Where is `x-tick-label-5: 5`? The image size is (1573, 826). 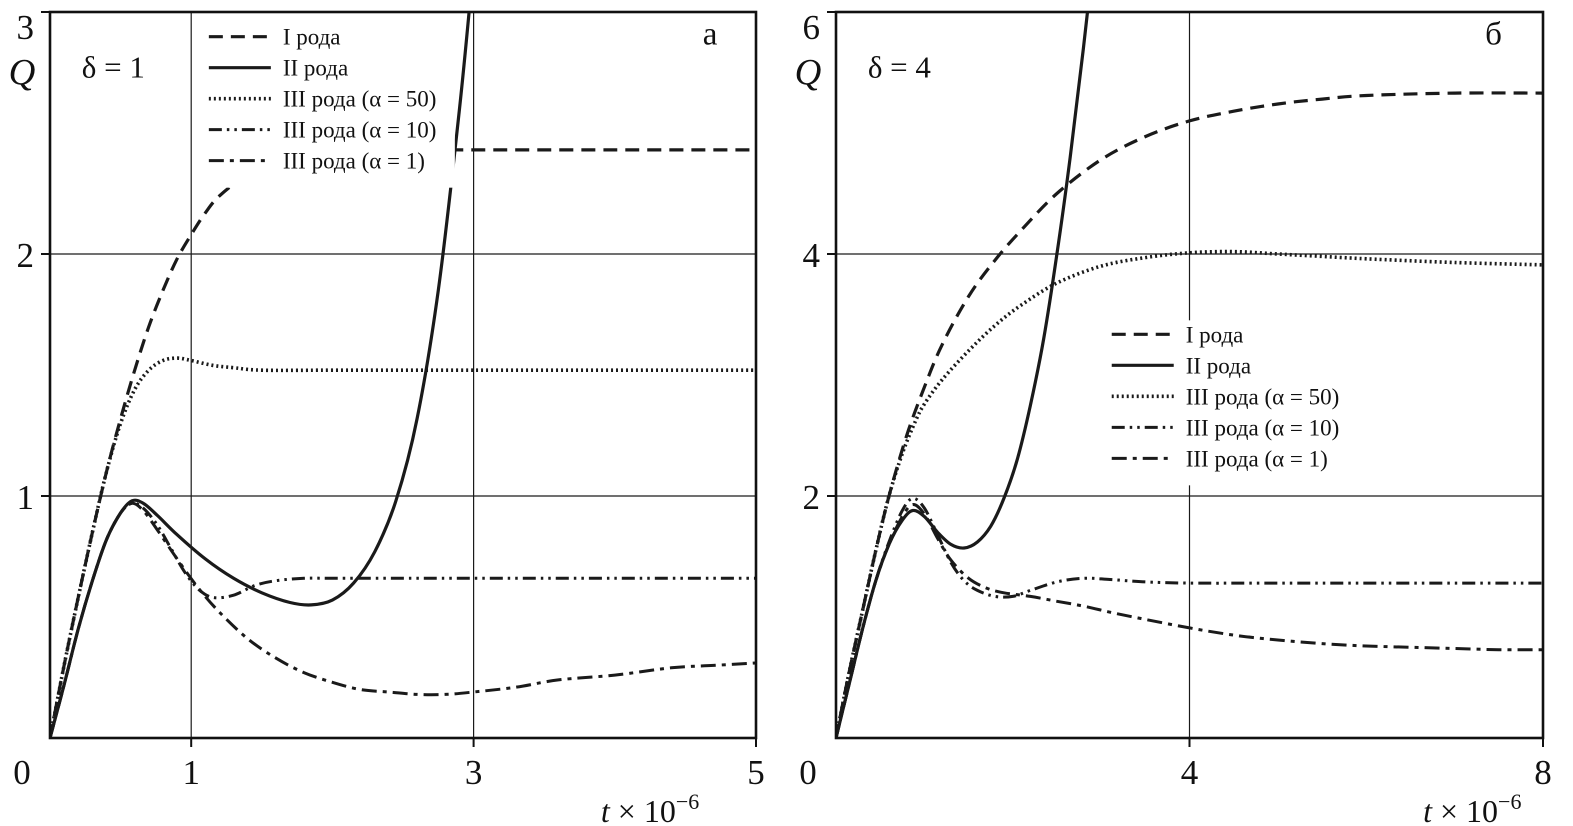
x-tick-label-5: 5 is located at coordinates (756, 772).